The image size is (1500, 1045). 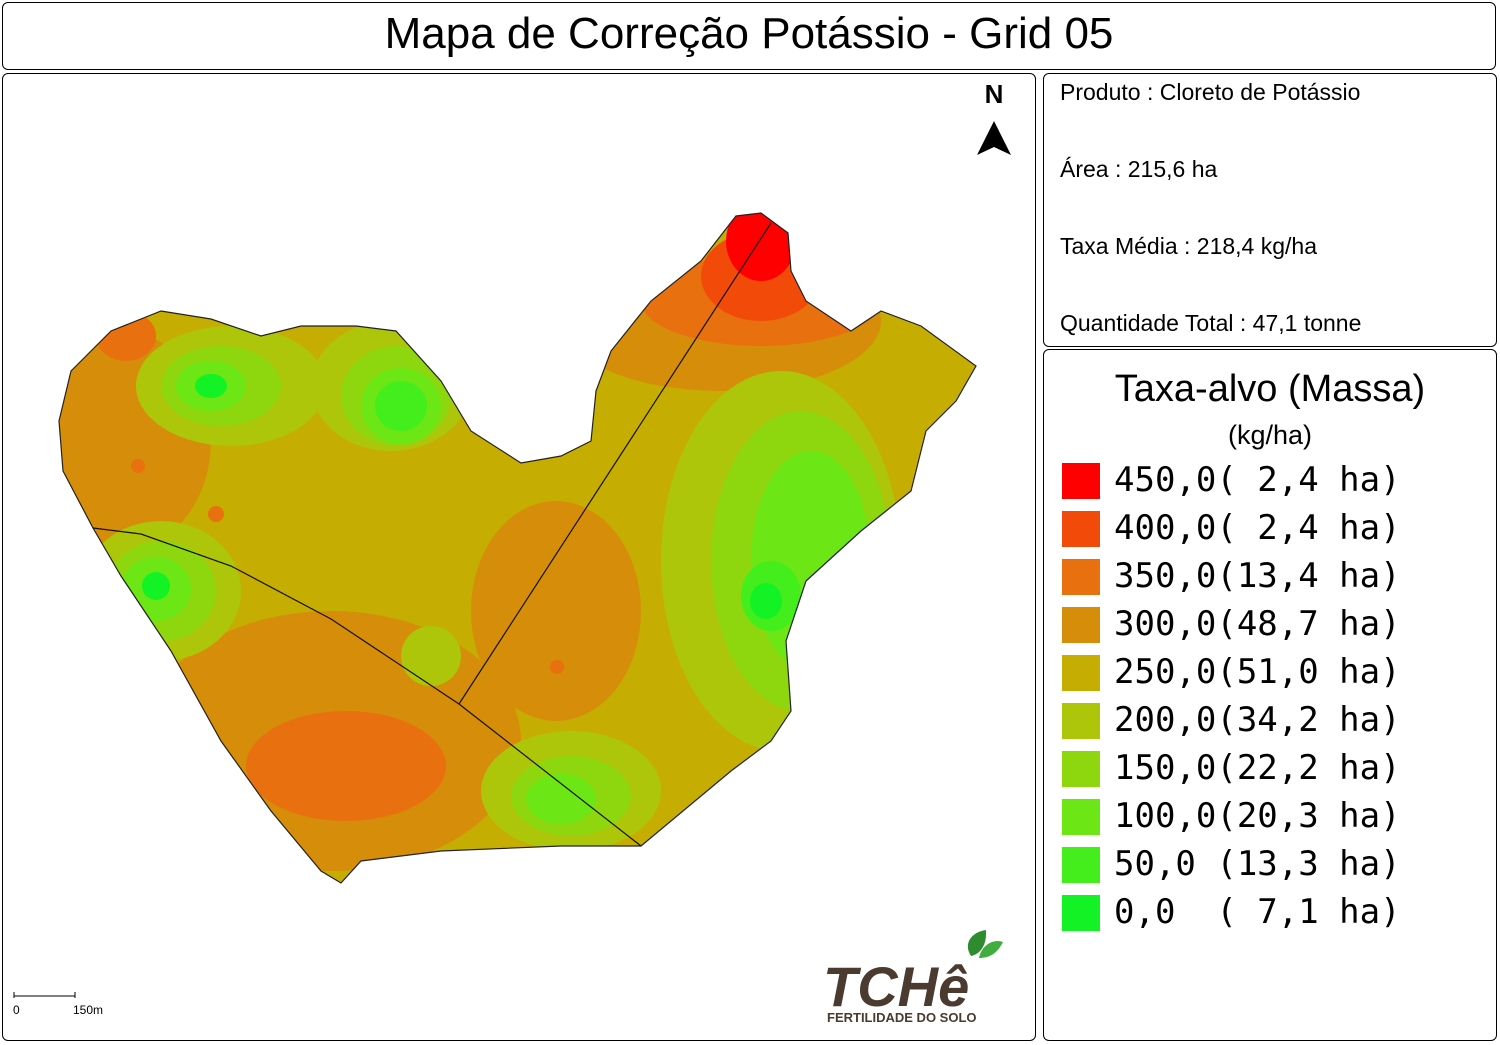 I want to click on svg-text: TCHê, so click(x=896, y=986).